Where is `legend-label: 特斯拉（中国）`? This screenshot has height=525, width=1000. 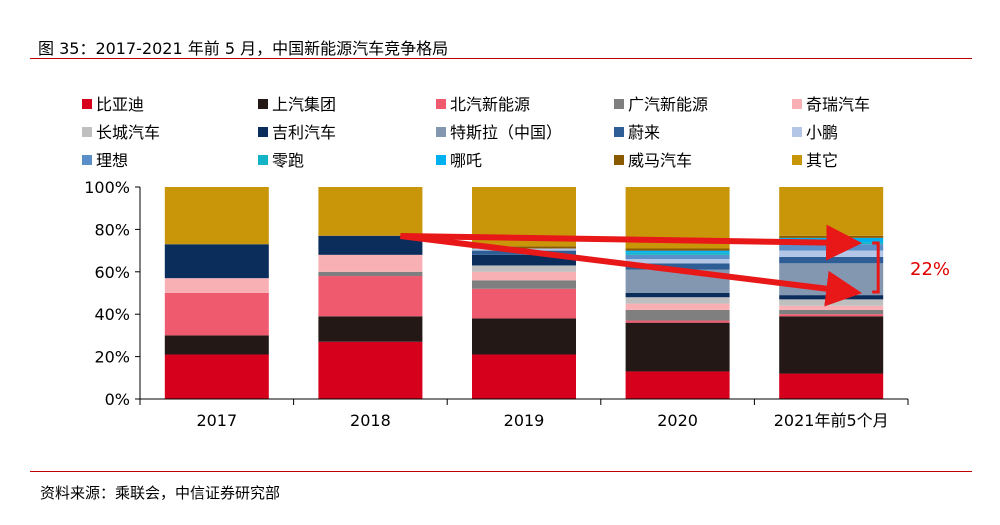 legend-label: 特斯拉（中国） is located at coordinates (506, 132).